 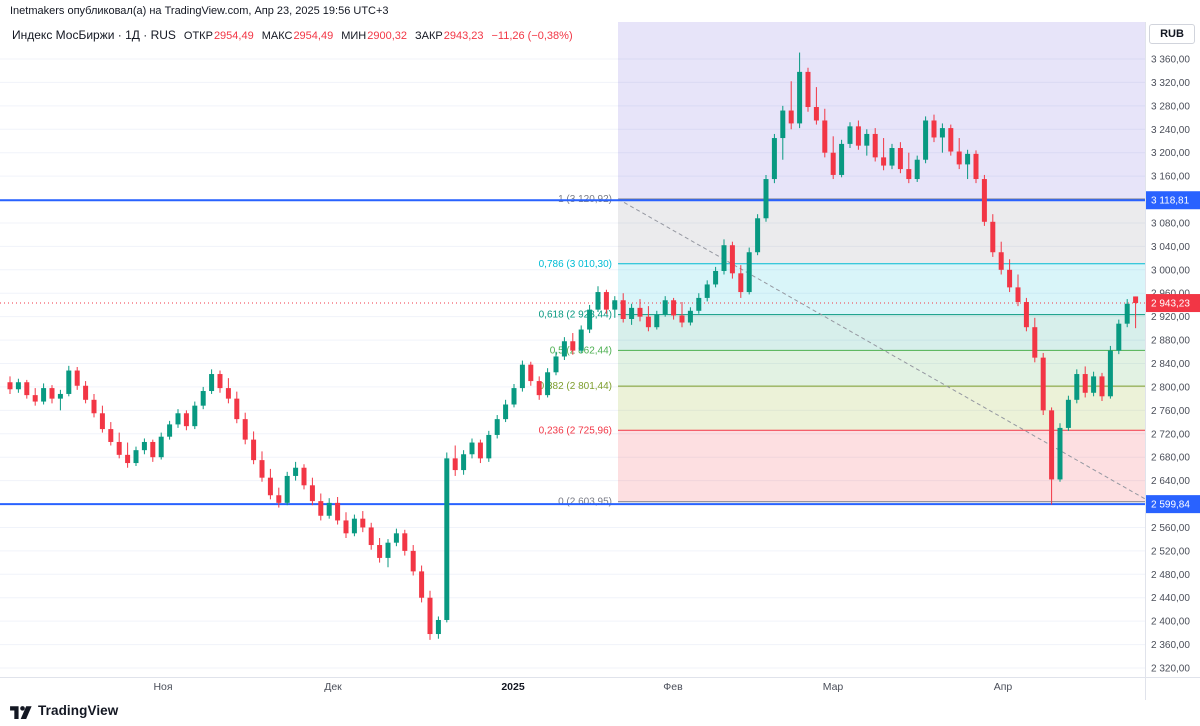 What do you see at coordinates (1170, 458) in the screenshot?
I see `price-tick-label: 2 680,00` at bounding box center [1170, 458].